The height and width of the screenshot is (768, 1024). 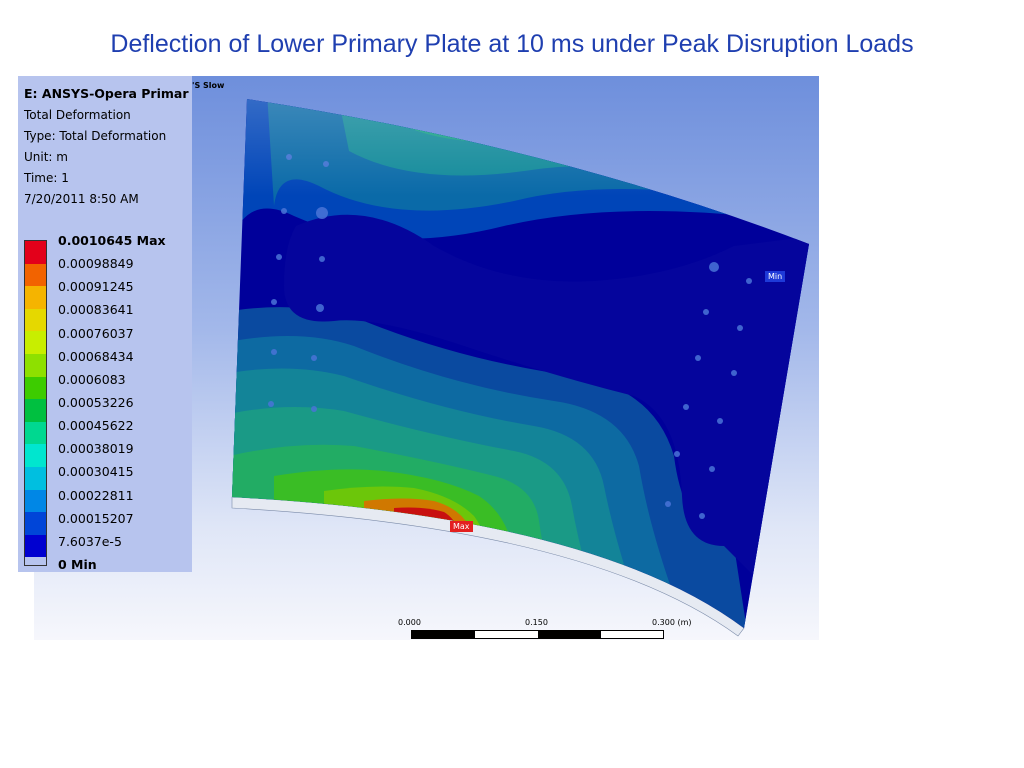 I want to click on legend-value-label: 0.00022811, so click(x=96, y=495).